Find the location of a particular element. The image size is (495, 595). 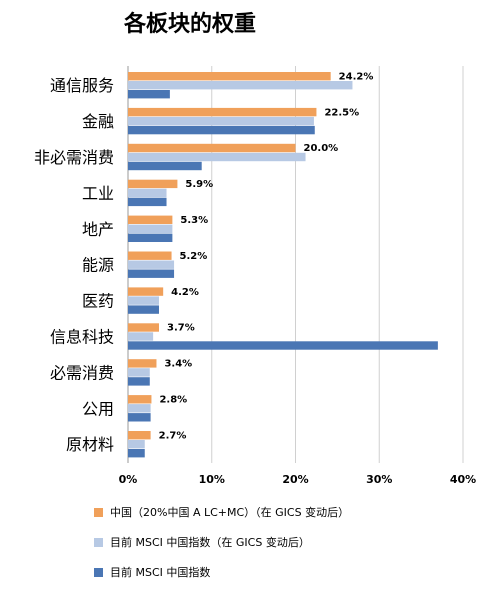

data-label-s1-8: 3.4% is located at coordinates (178, 364).